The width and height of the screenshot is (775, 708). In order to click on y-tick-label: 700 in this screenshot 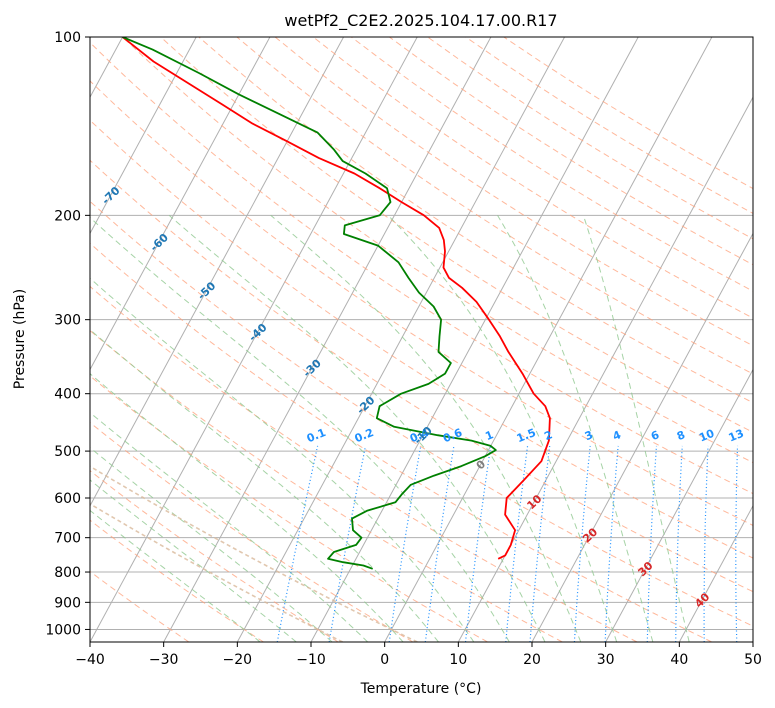, I will do `click(67, 539)`.